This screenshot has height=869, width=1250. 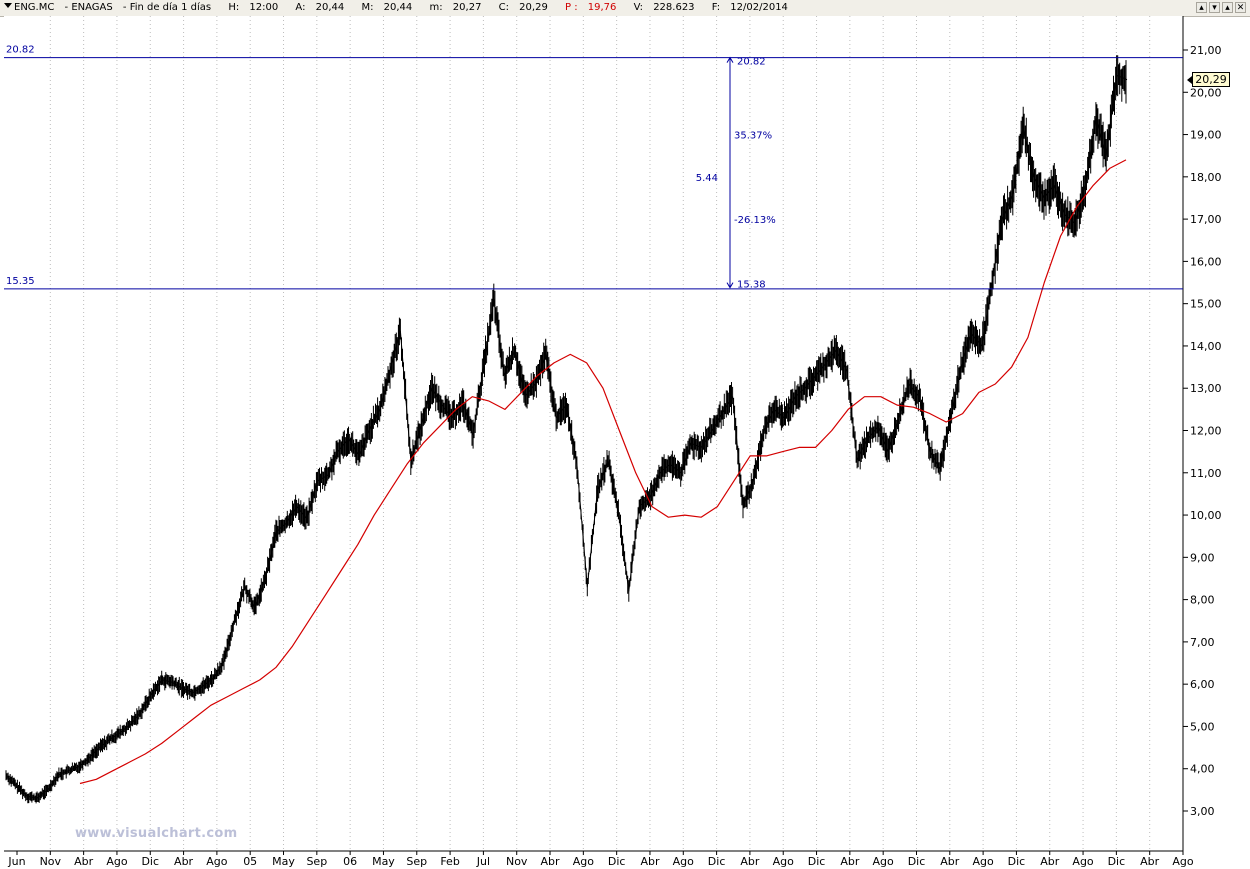 I want to click on prev-label: P :, so click(x=571, y=7).